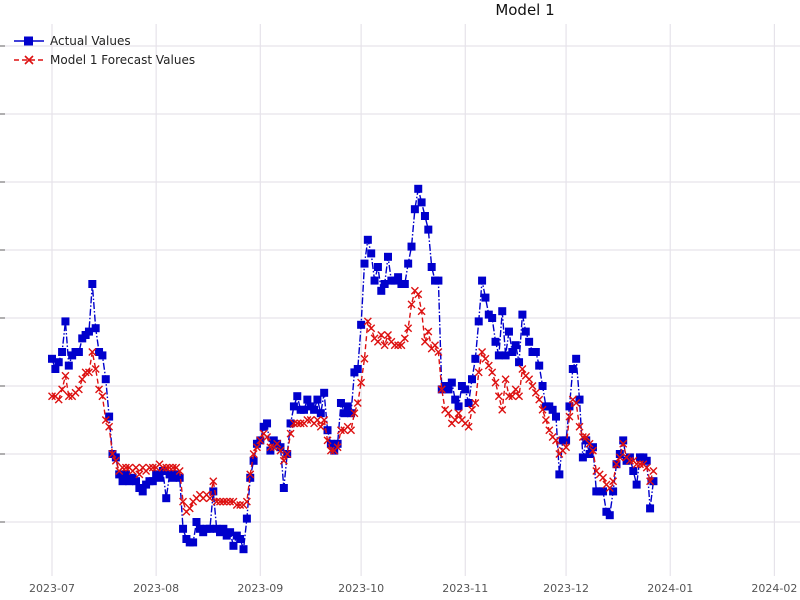 This screenshot has height=600, width=800. Describe the element at coordinates (90, 40) in the screenshot. I see `legend-label-actual: Actual Values` at that location.